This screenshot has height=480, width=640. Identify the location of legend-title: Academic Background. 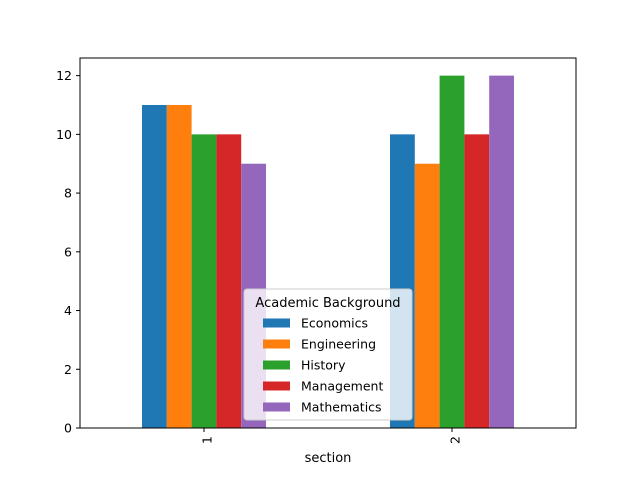
(327, 303).